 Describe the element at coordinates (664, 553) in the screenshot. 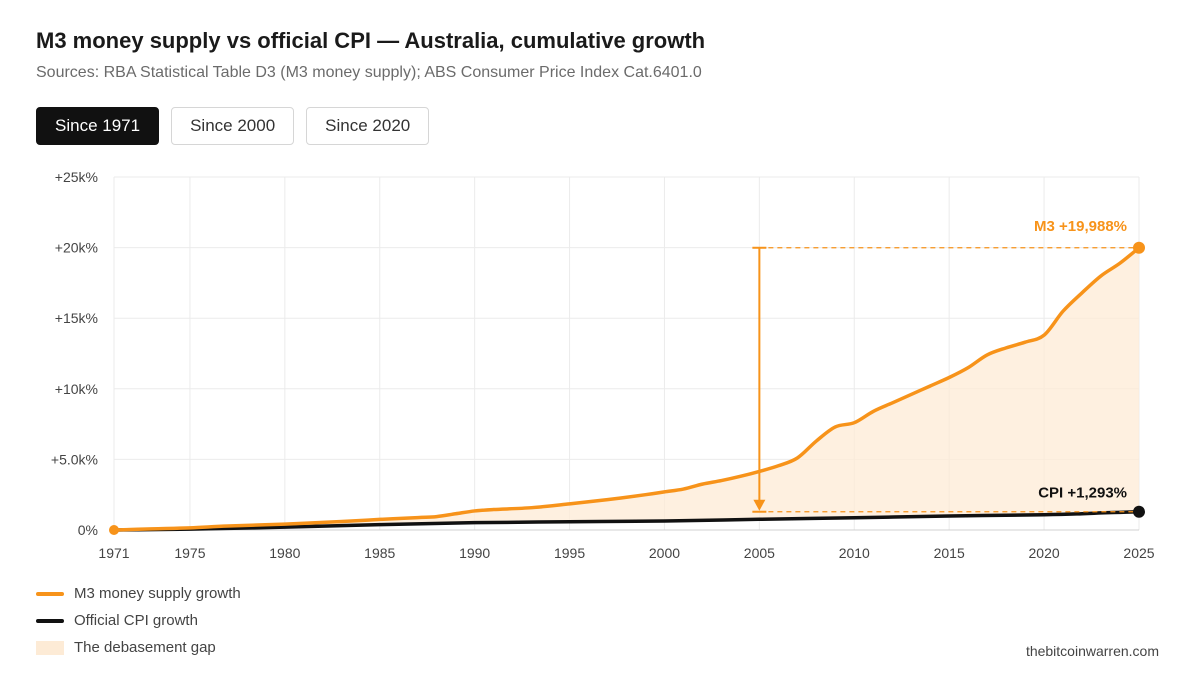

I see `x-tick-label: 2000` at that location.